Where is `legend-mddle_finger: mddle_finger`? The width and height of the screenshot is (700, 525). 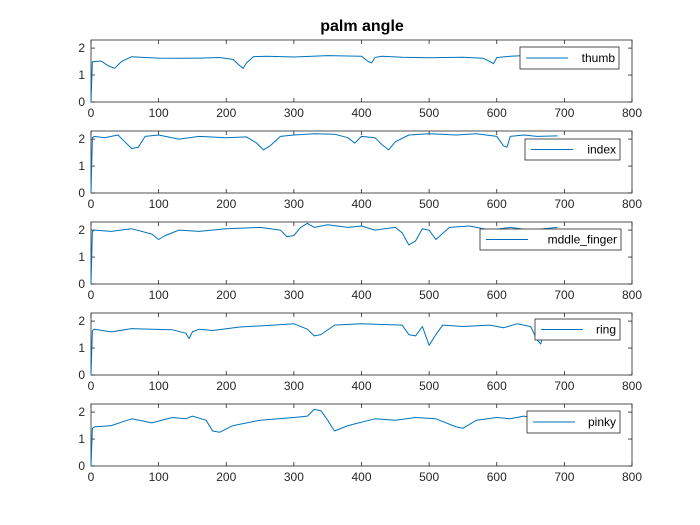
legend-mddle_finger: mddle_finger is located at coordinates (550, 239).